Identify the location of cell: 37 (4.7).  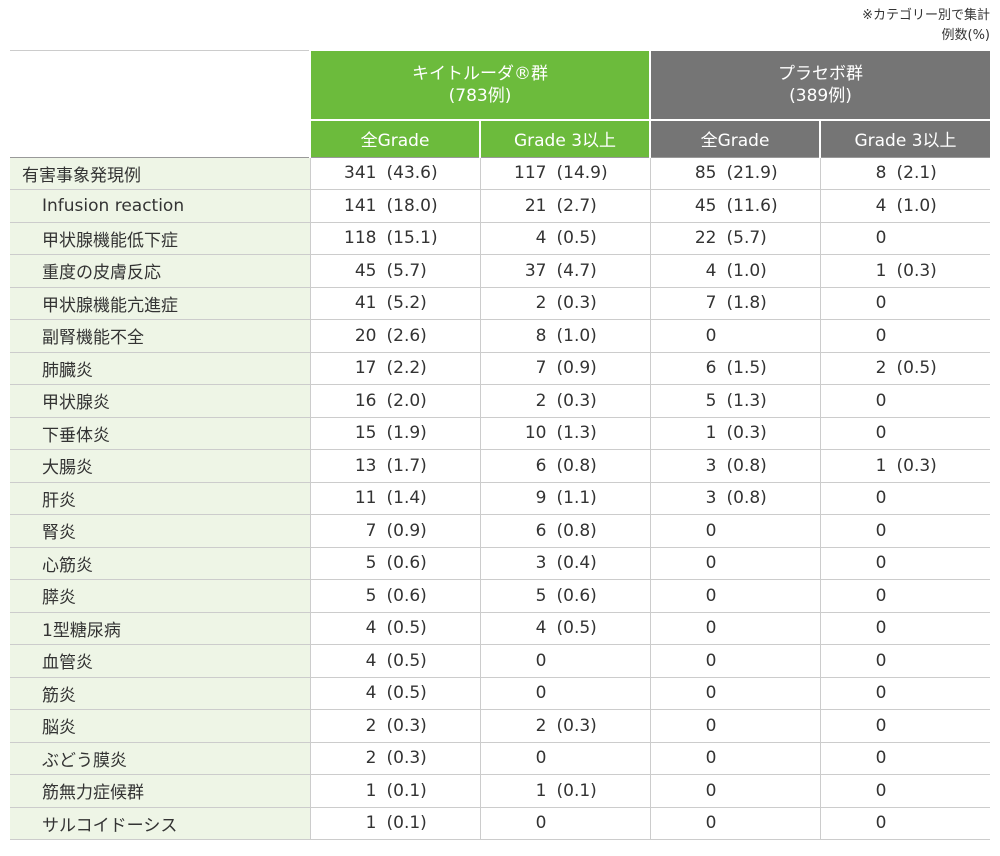
(564, 271).